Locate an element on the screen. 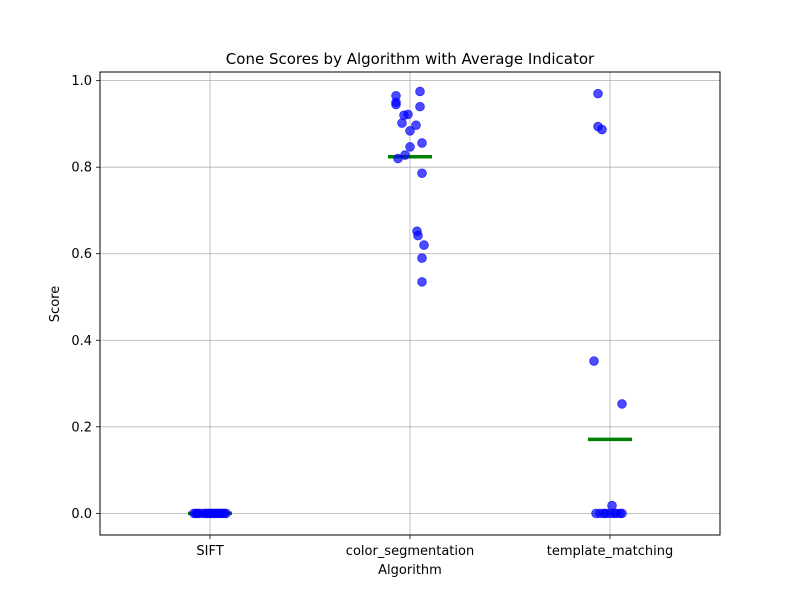 The height and width of the screenshot is (605, 800). y-tick-label: 0.2 is located at coordinates (81, 427).